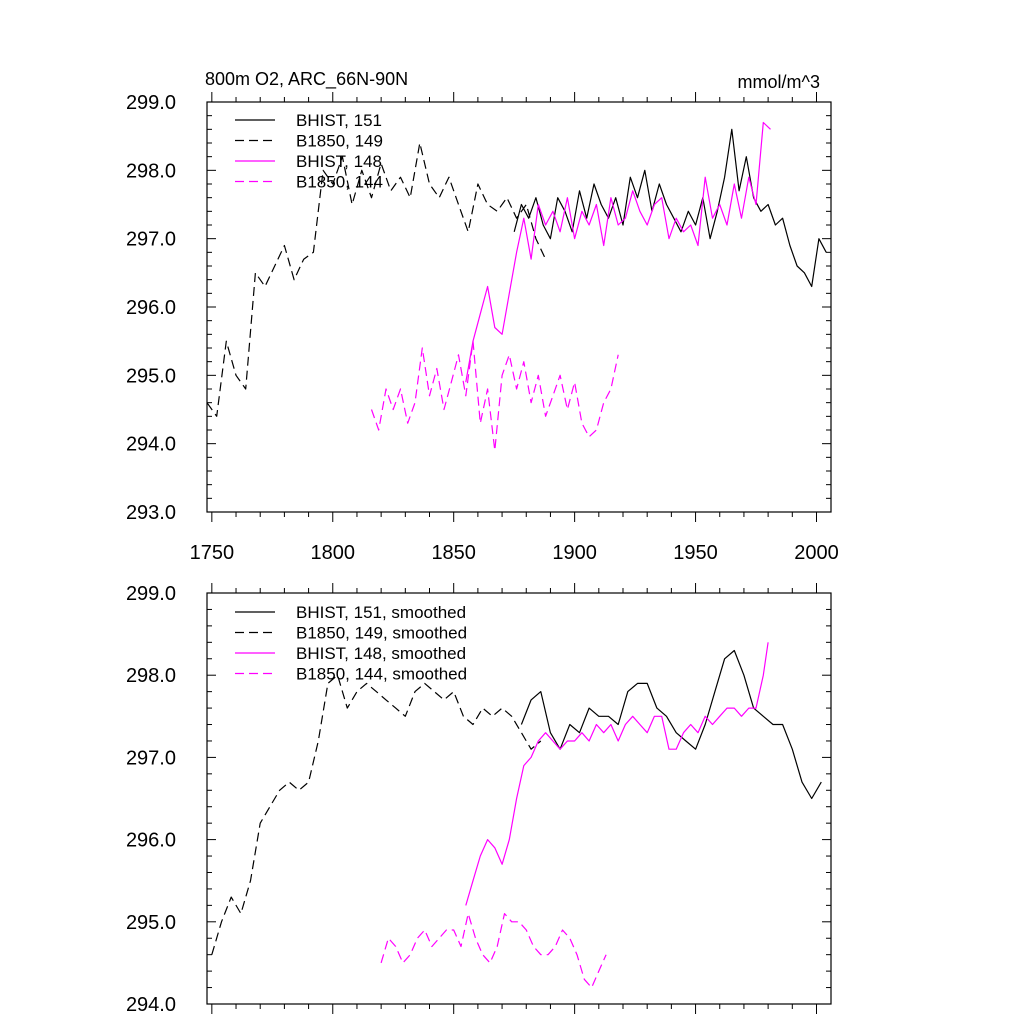  I want to click on x-tick-label: 1750, so click(212, 553).